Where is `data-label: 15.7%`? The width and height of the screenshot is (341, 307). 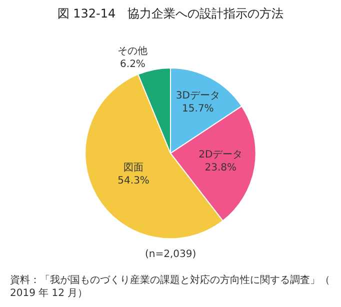 data-label: 15.7% is located at coordinates (198, 108).